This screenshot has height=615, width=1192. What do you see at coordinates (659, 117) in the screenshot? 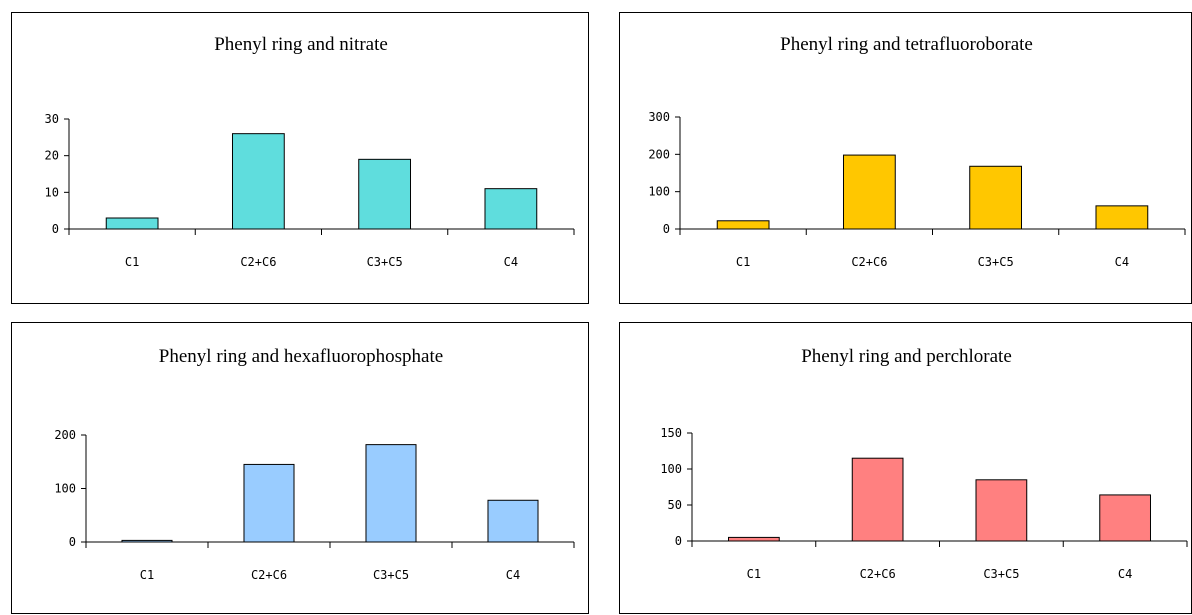
I see `y-tick-label: 300` at bounding box center [659, 117].